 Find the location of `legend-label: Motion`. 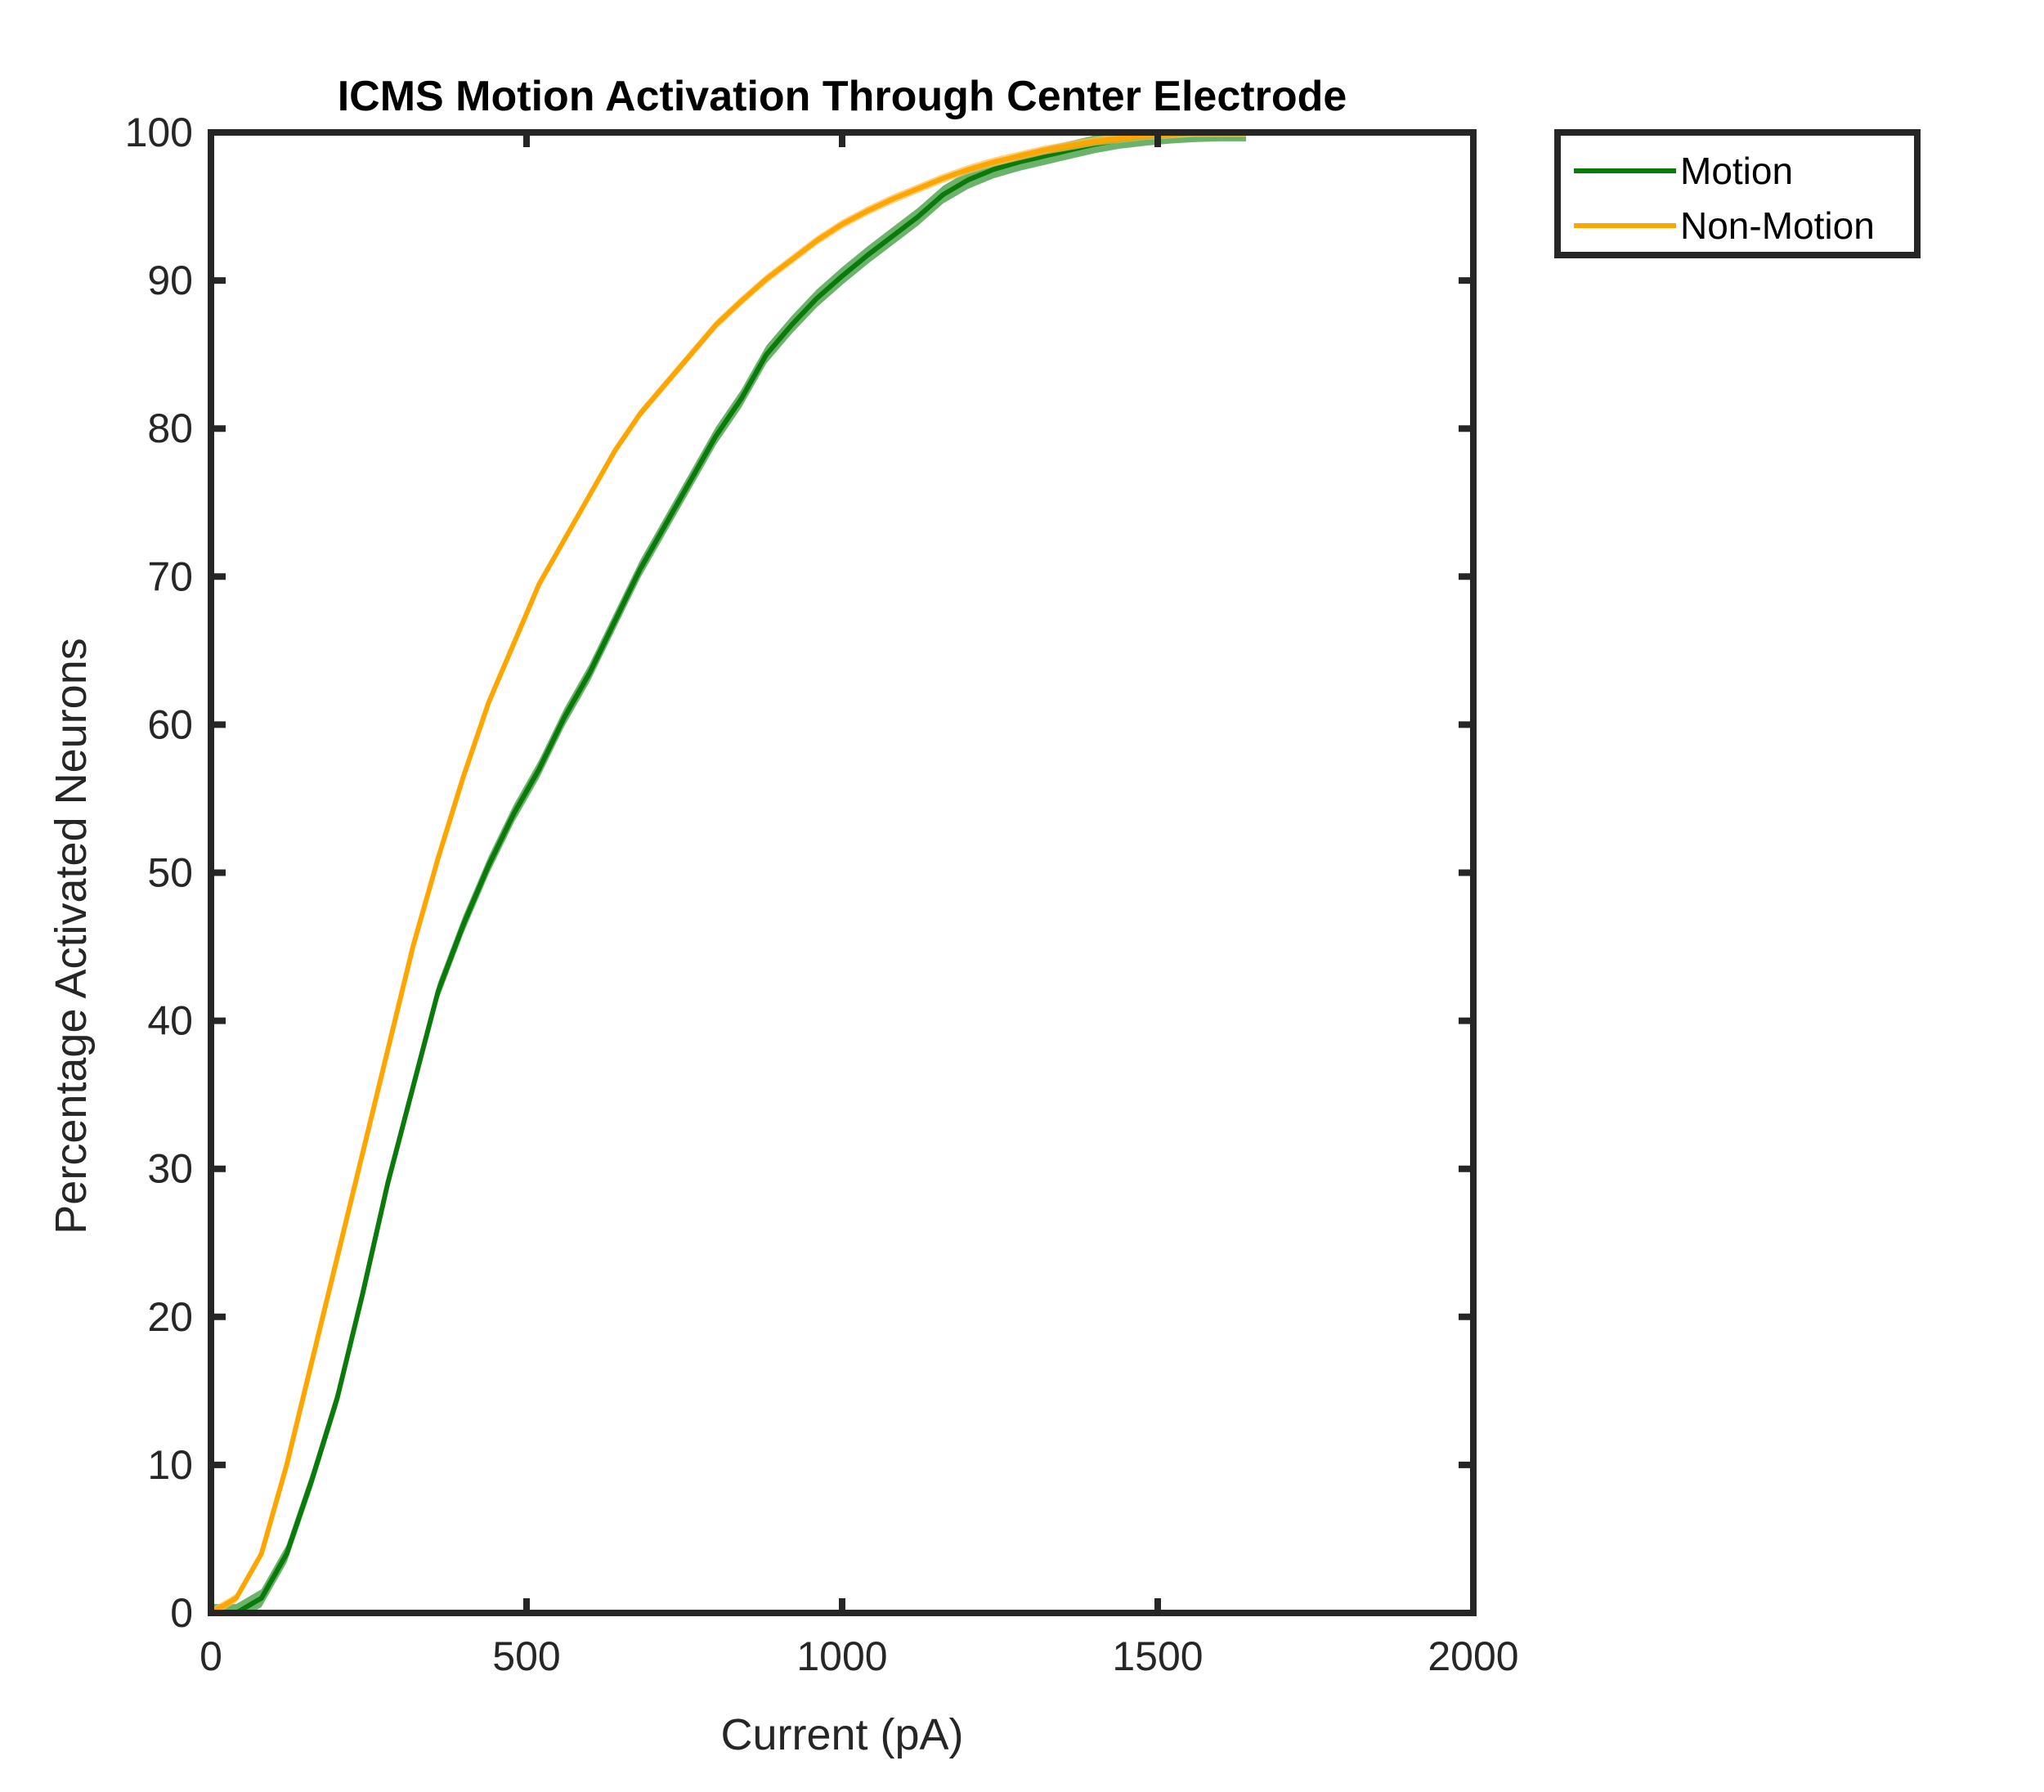

legend-label: Motion is located at coordinates (1736, 171).